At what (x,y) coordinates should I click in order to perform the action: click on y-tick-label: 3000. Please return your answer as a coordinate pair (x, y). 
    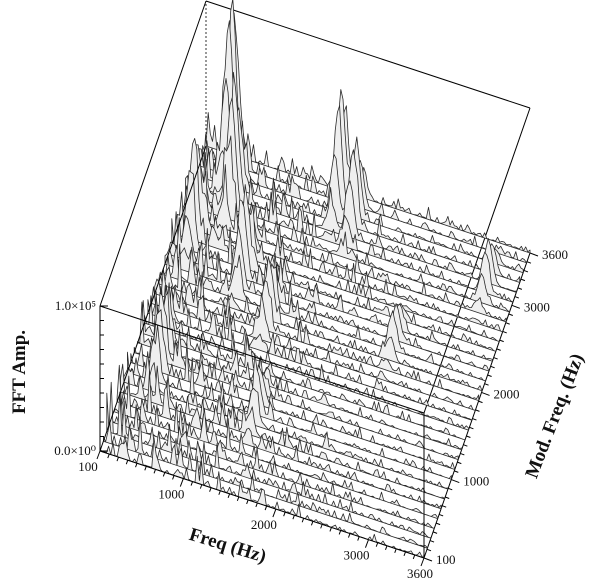
    Looking at the image, I should click on (537, 306).